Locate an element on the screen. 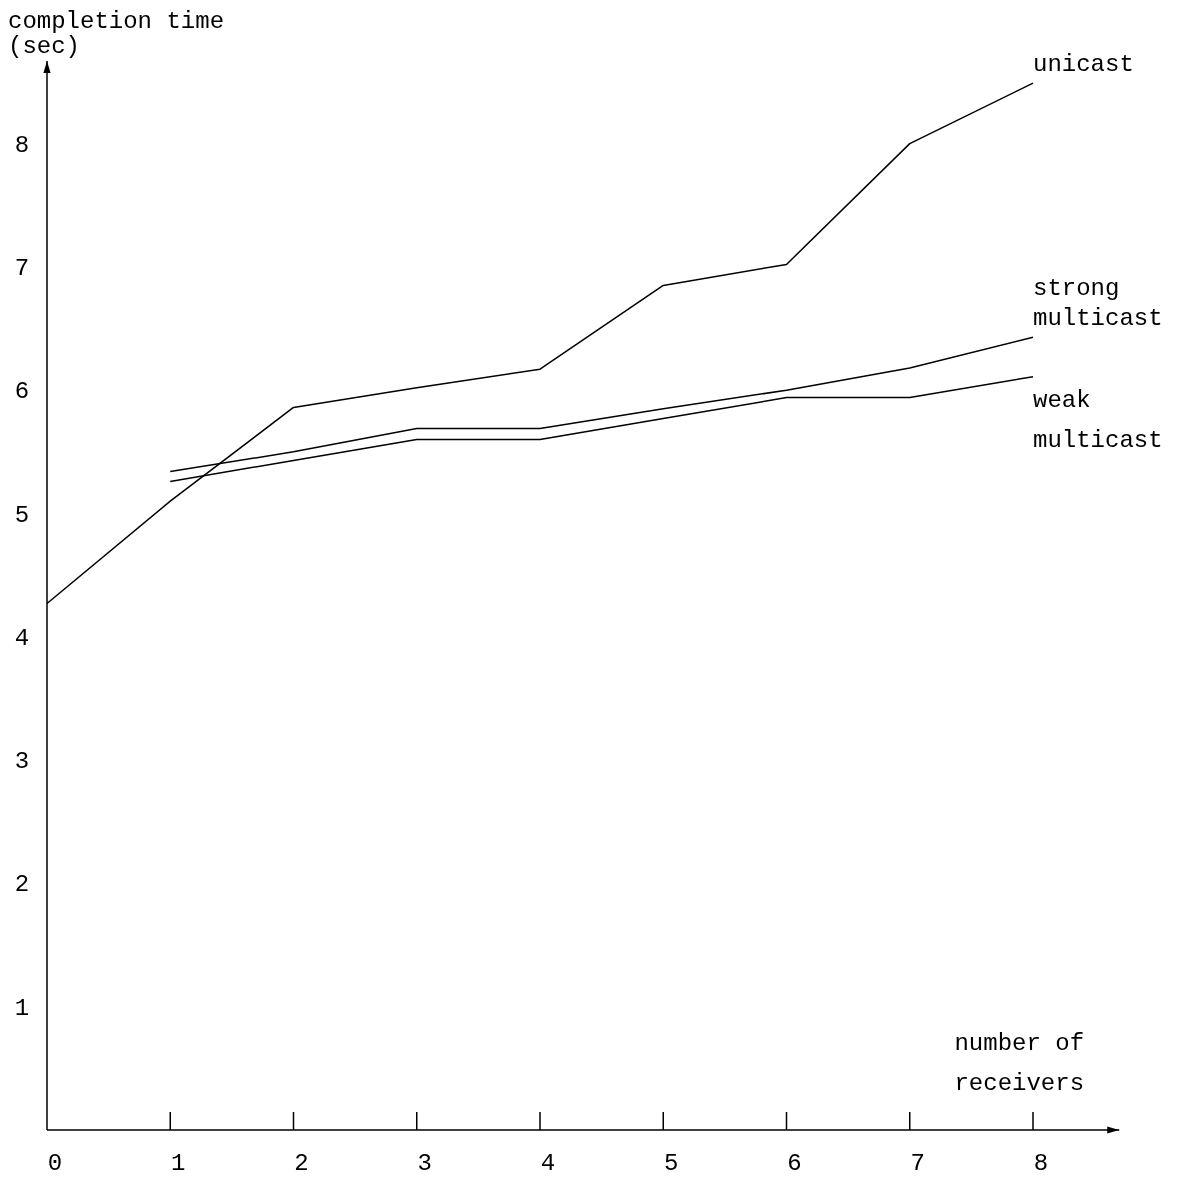  y-tick-label: 4 is located at coordinates (22, 638).